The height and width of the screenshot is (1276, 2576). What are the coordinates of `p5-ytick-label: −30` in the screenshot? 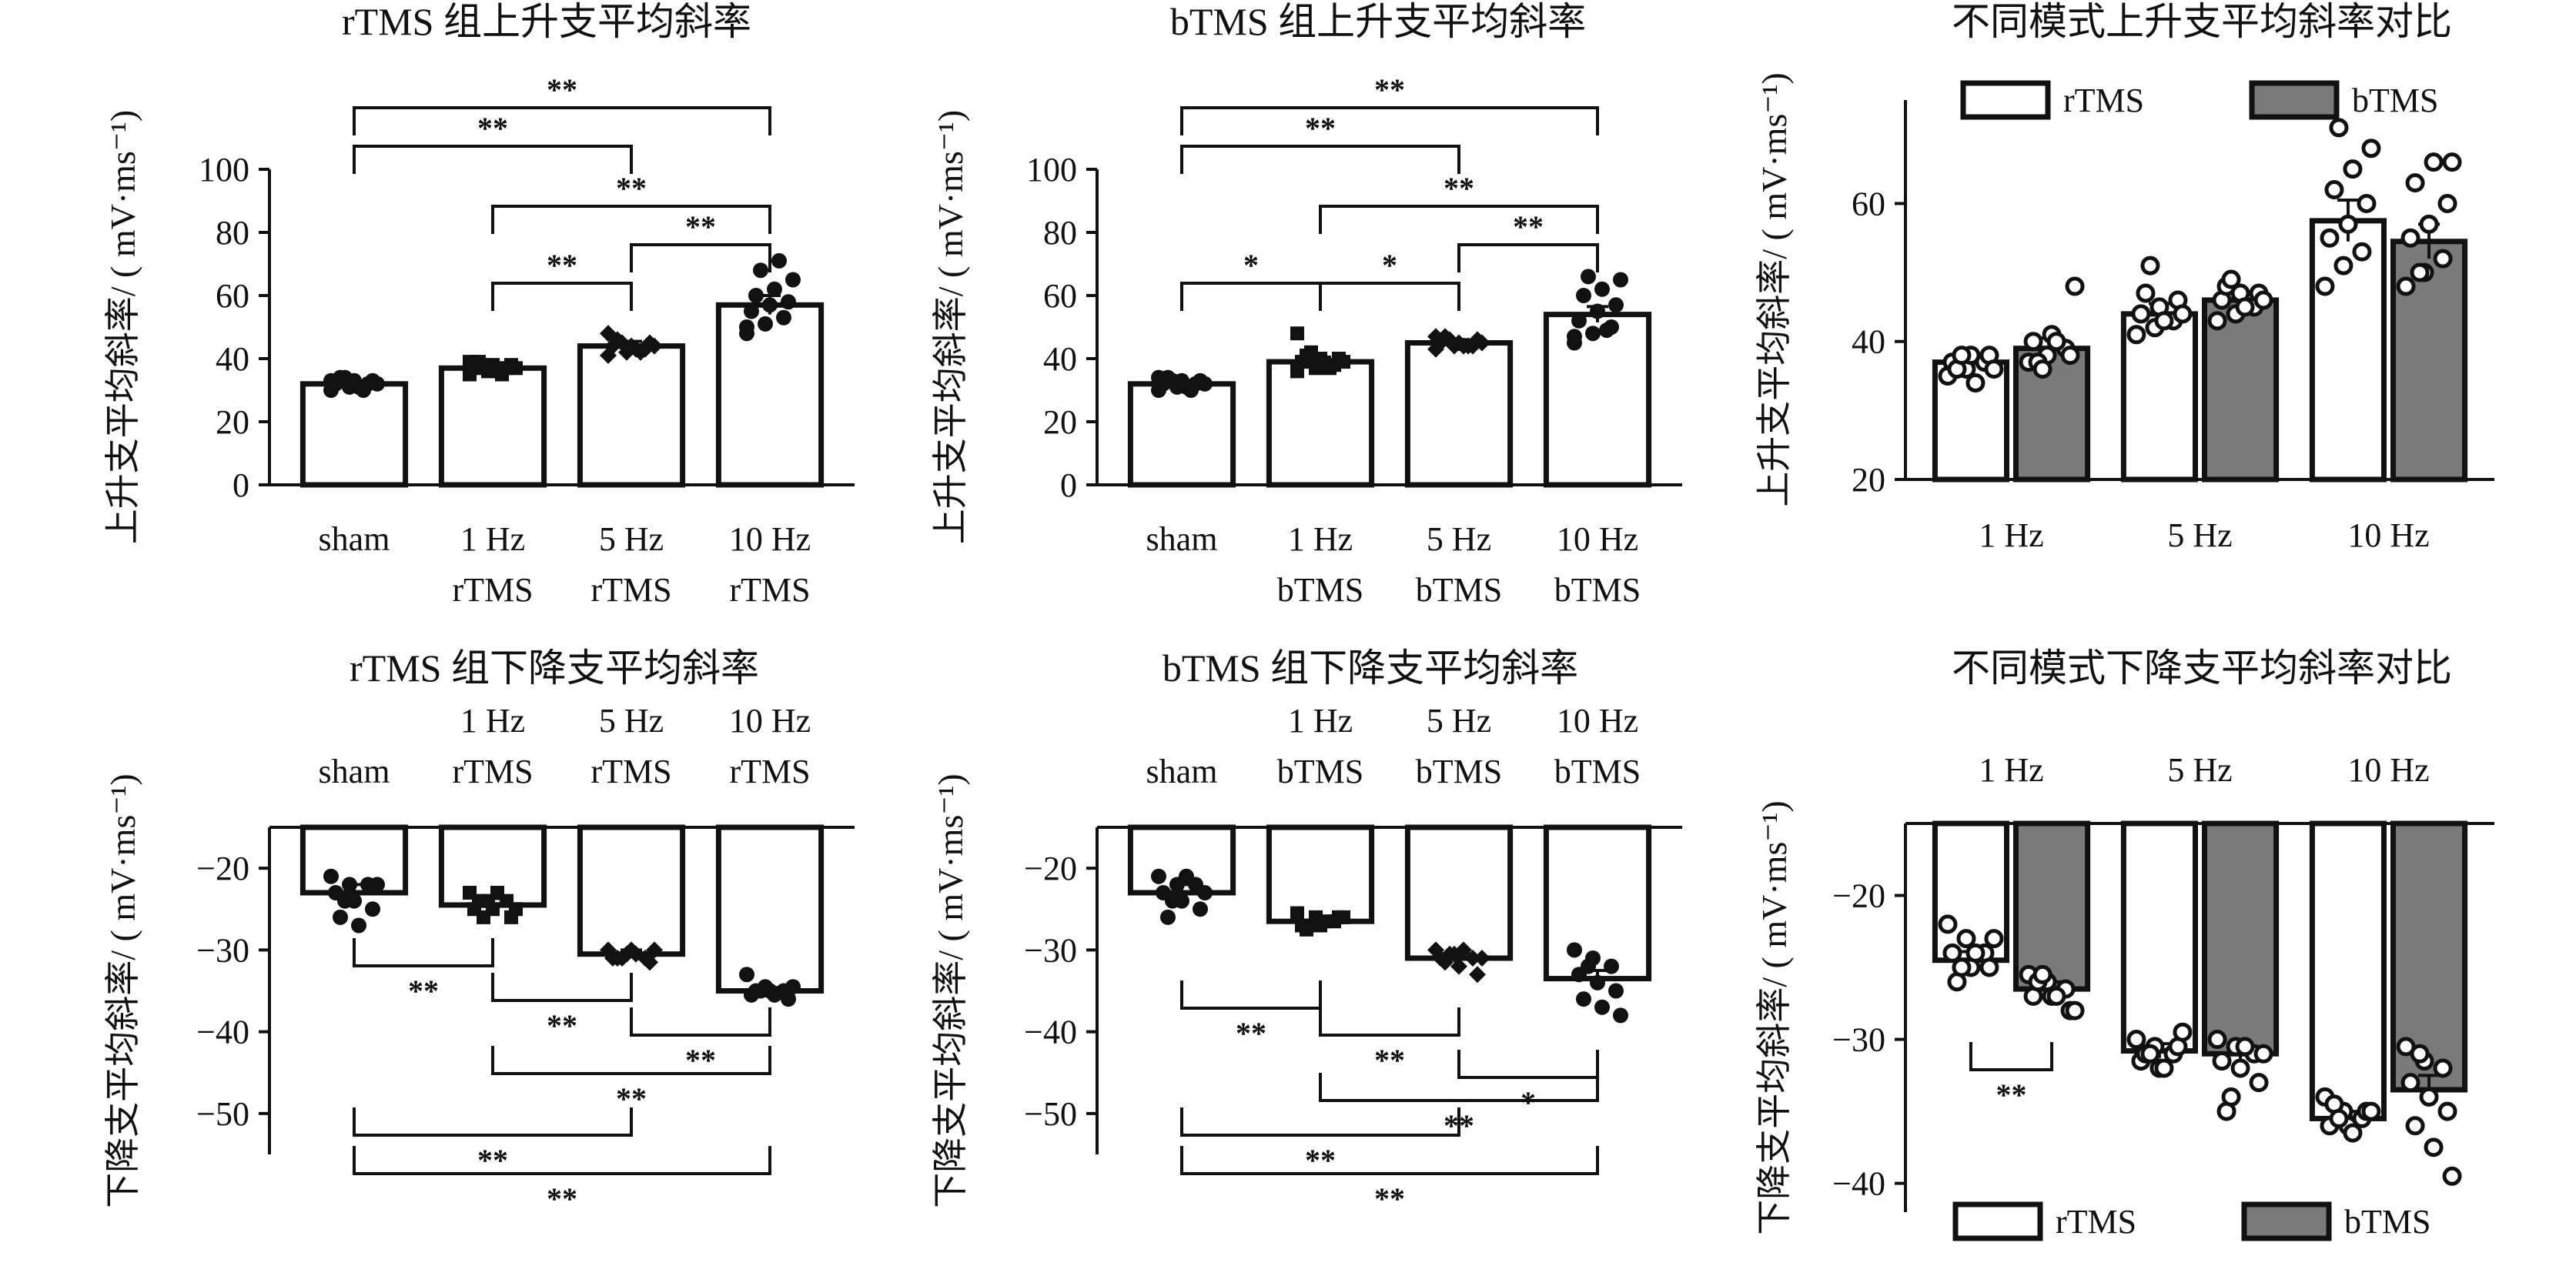 It's located at (1051, 950).